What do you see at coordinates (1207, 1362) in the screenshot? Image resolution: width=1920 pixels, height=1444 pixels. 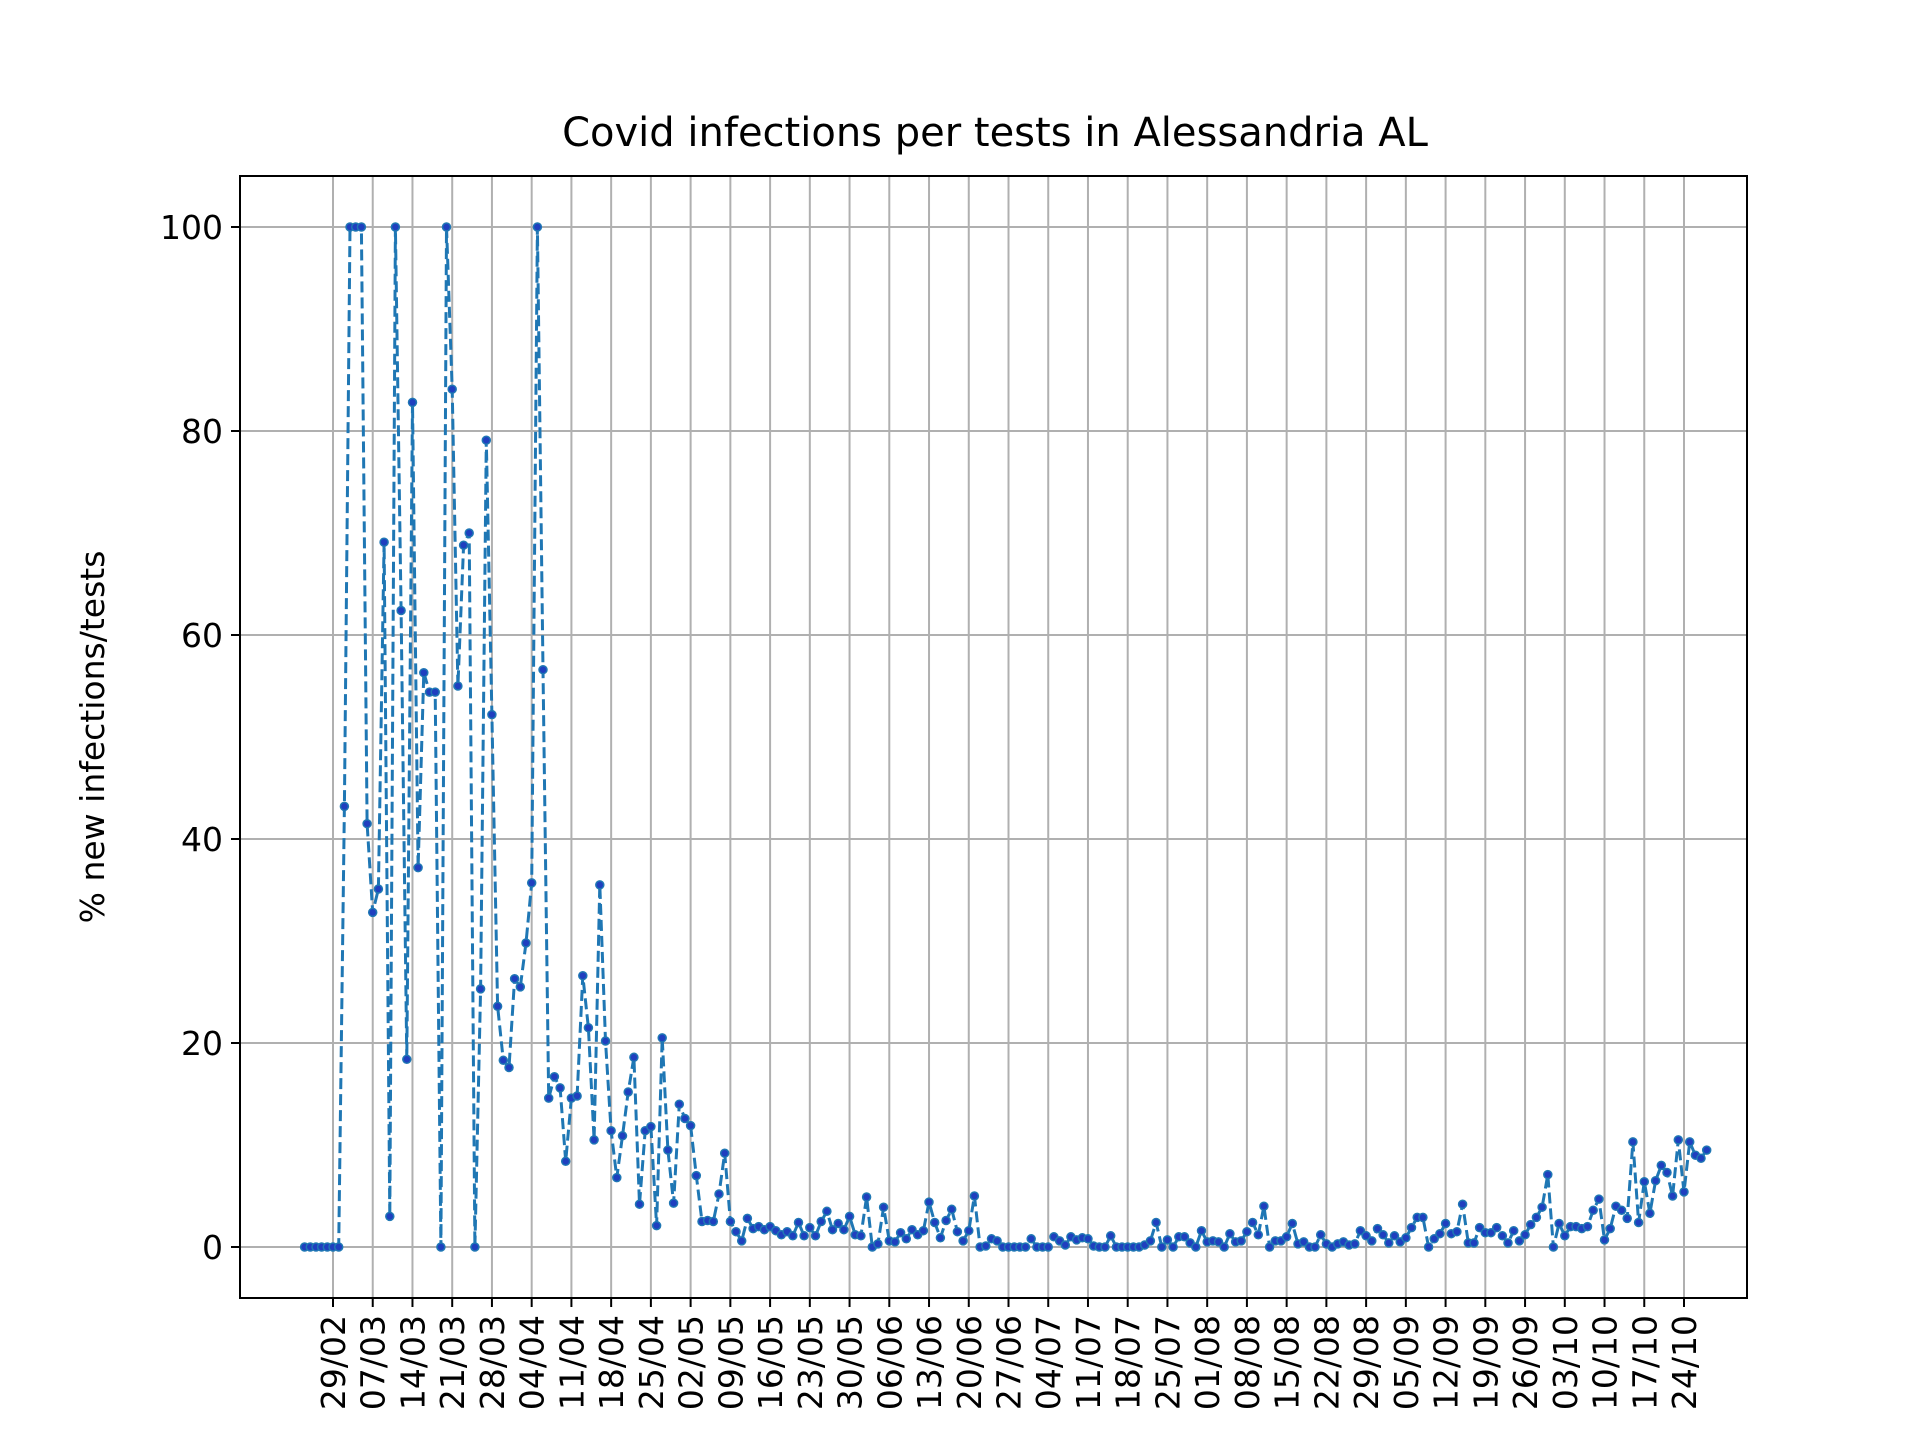 I see `x-tick-label: 01/08` at bounding box center [1207, 1362].